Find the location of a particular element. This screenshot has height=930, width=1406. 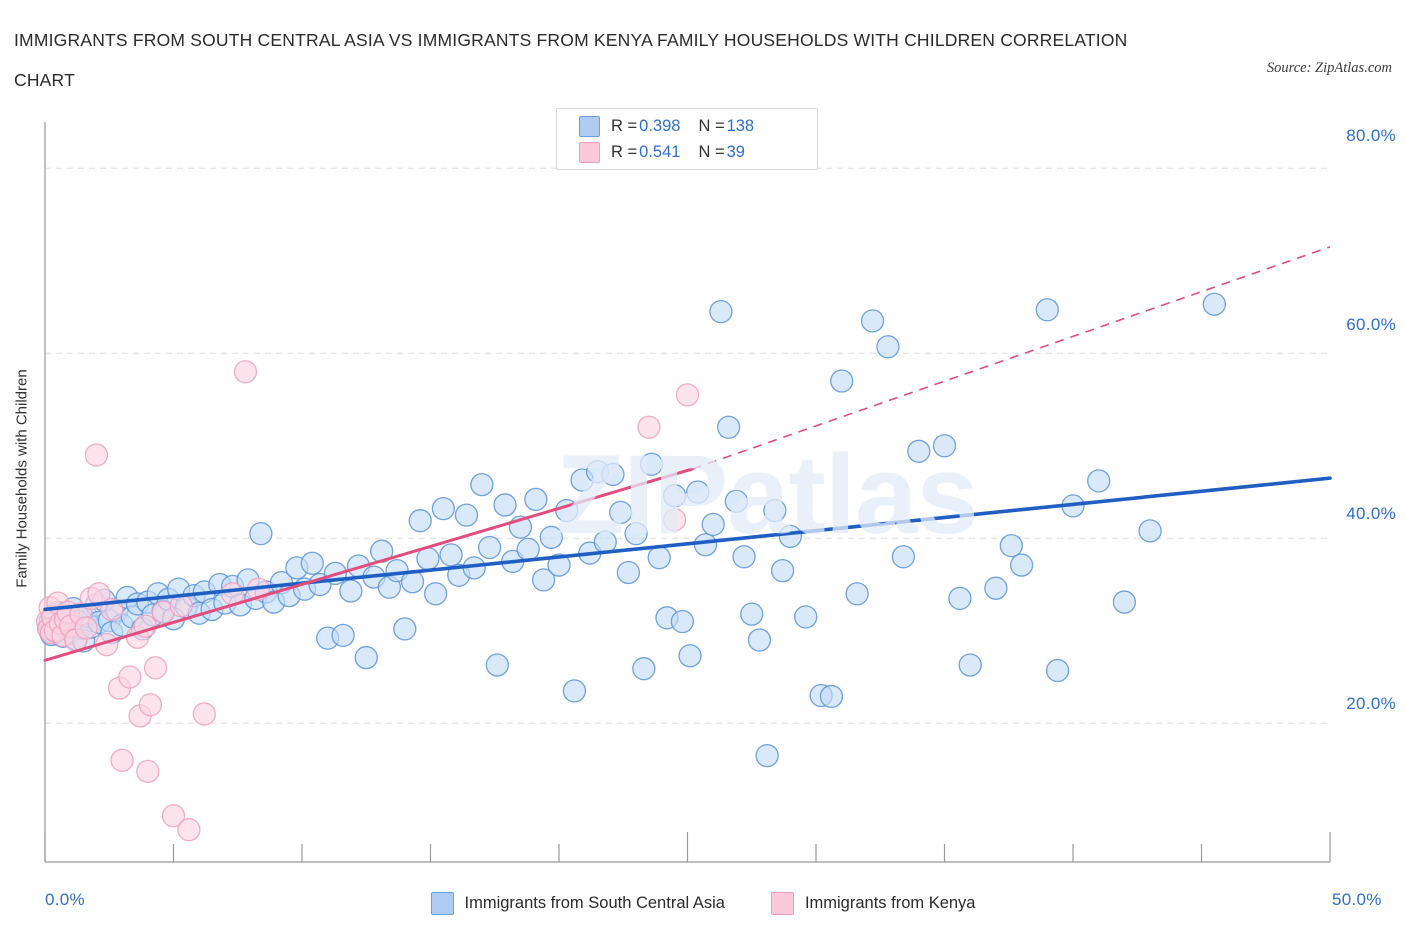

r-value-pink: 0.541 is located at coordinates (660, 151).